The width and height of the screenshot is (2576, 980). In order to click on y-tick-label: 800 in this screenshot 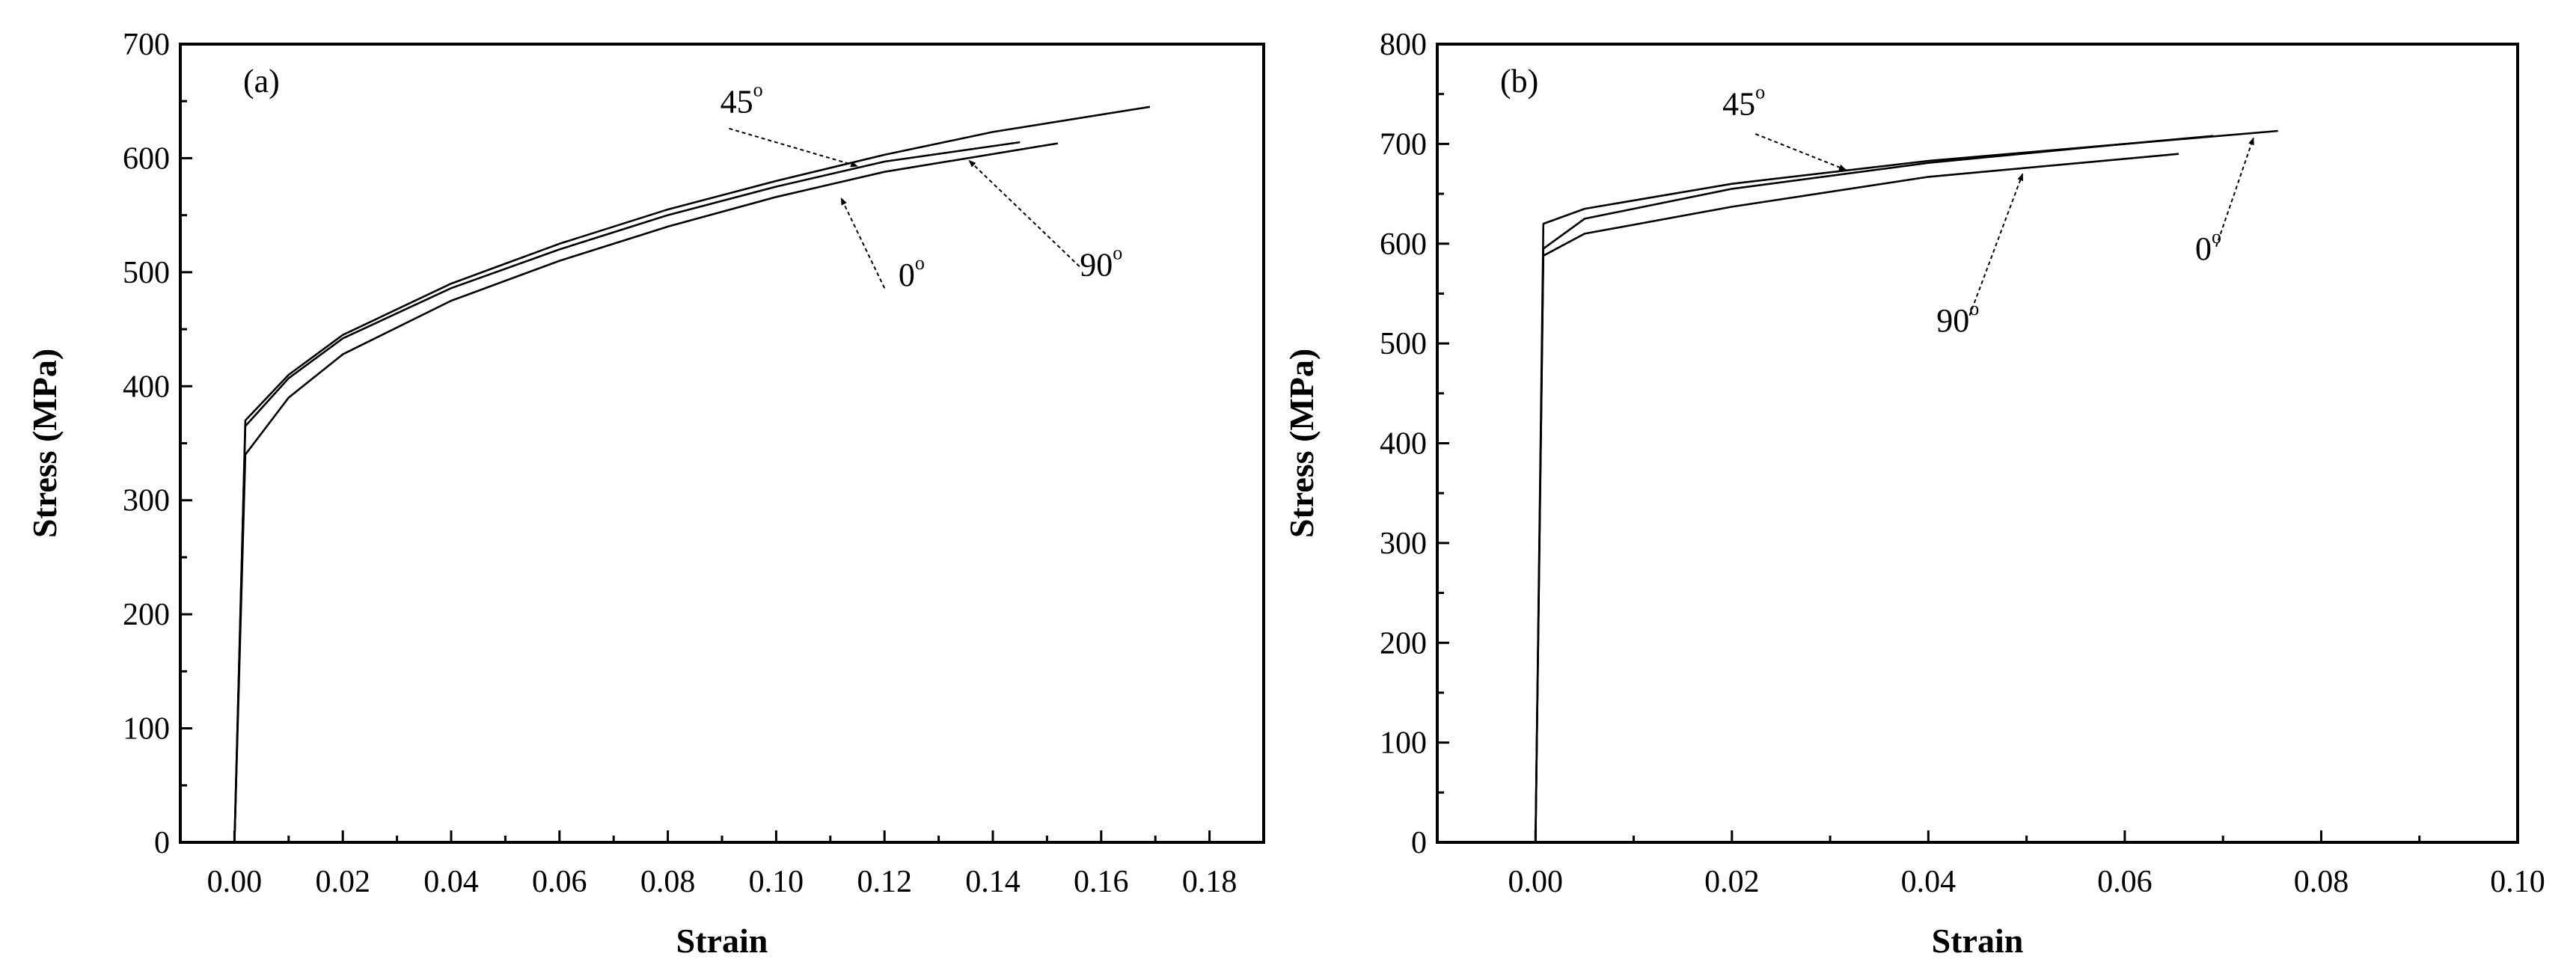, I will do `click(1404, 45)`.